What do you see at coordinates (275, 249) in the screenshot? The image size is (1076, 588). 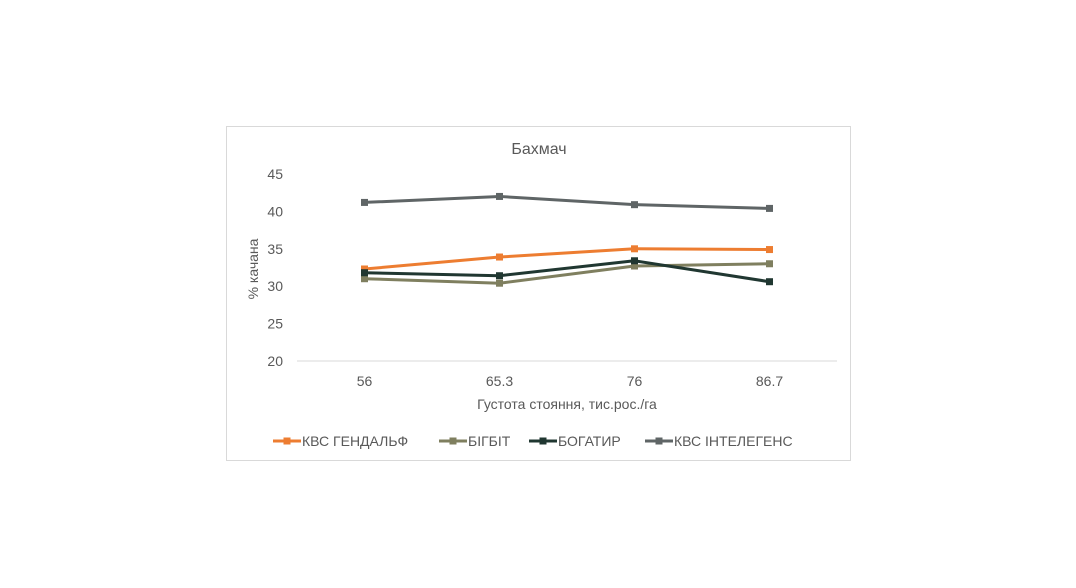 I see `y-tick-label: 35` at bounding box center [275, 249].